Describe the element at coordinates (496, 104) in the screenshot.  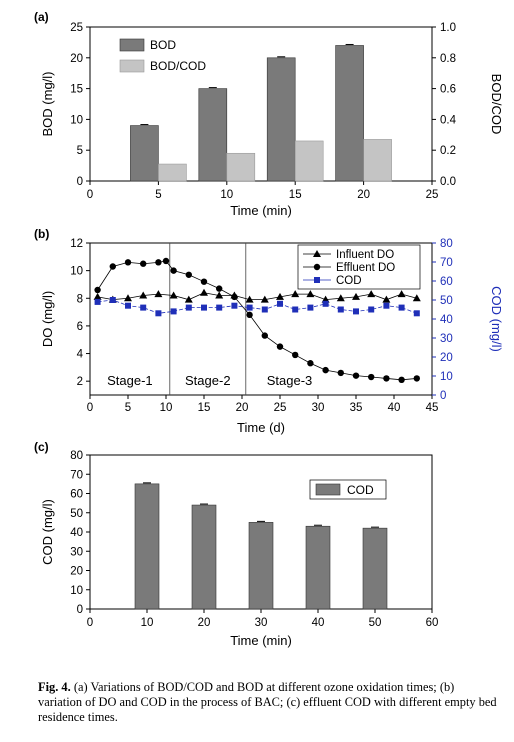
I see `y2-axis-label: BOD/COD` at that location.